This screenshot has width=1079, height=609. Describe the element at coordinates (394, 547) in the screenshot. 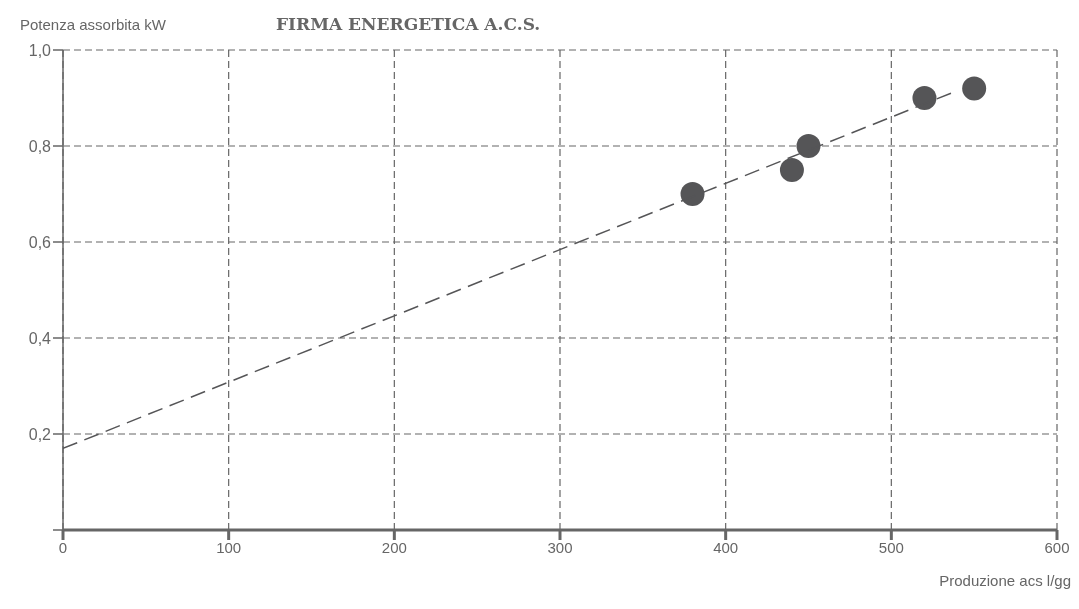

I see `x-tick-label: 200` at that location.